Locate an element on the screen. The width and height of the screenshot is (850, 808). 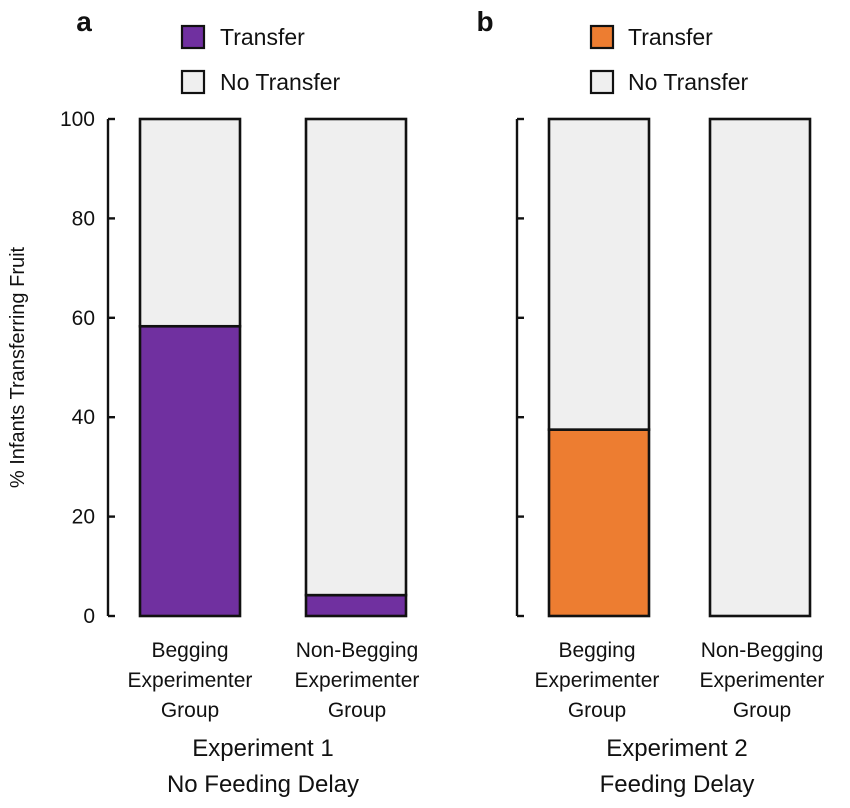
y-tick-label: 100 is located at coordinates (77, 119).